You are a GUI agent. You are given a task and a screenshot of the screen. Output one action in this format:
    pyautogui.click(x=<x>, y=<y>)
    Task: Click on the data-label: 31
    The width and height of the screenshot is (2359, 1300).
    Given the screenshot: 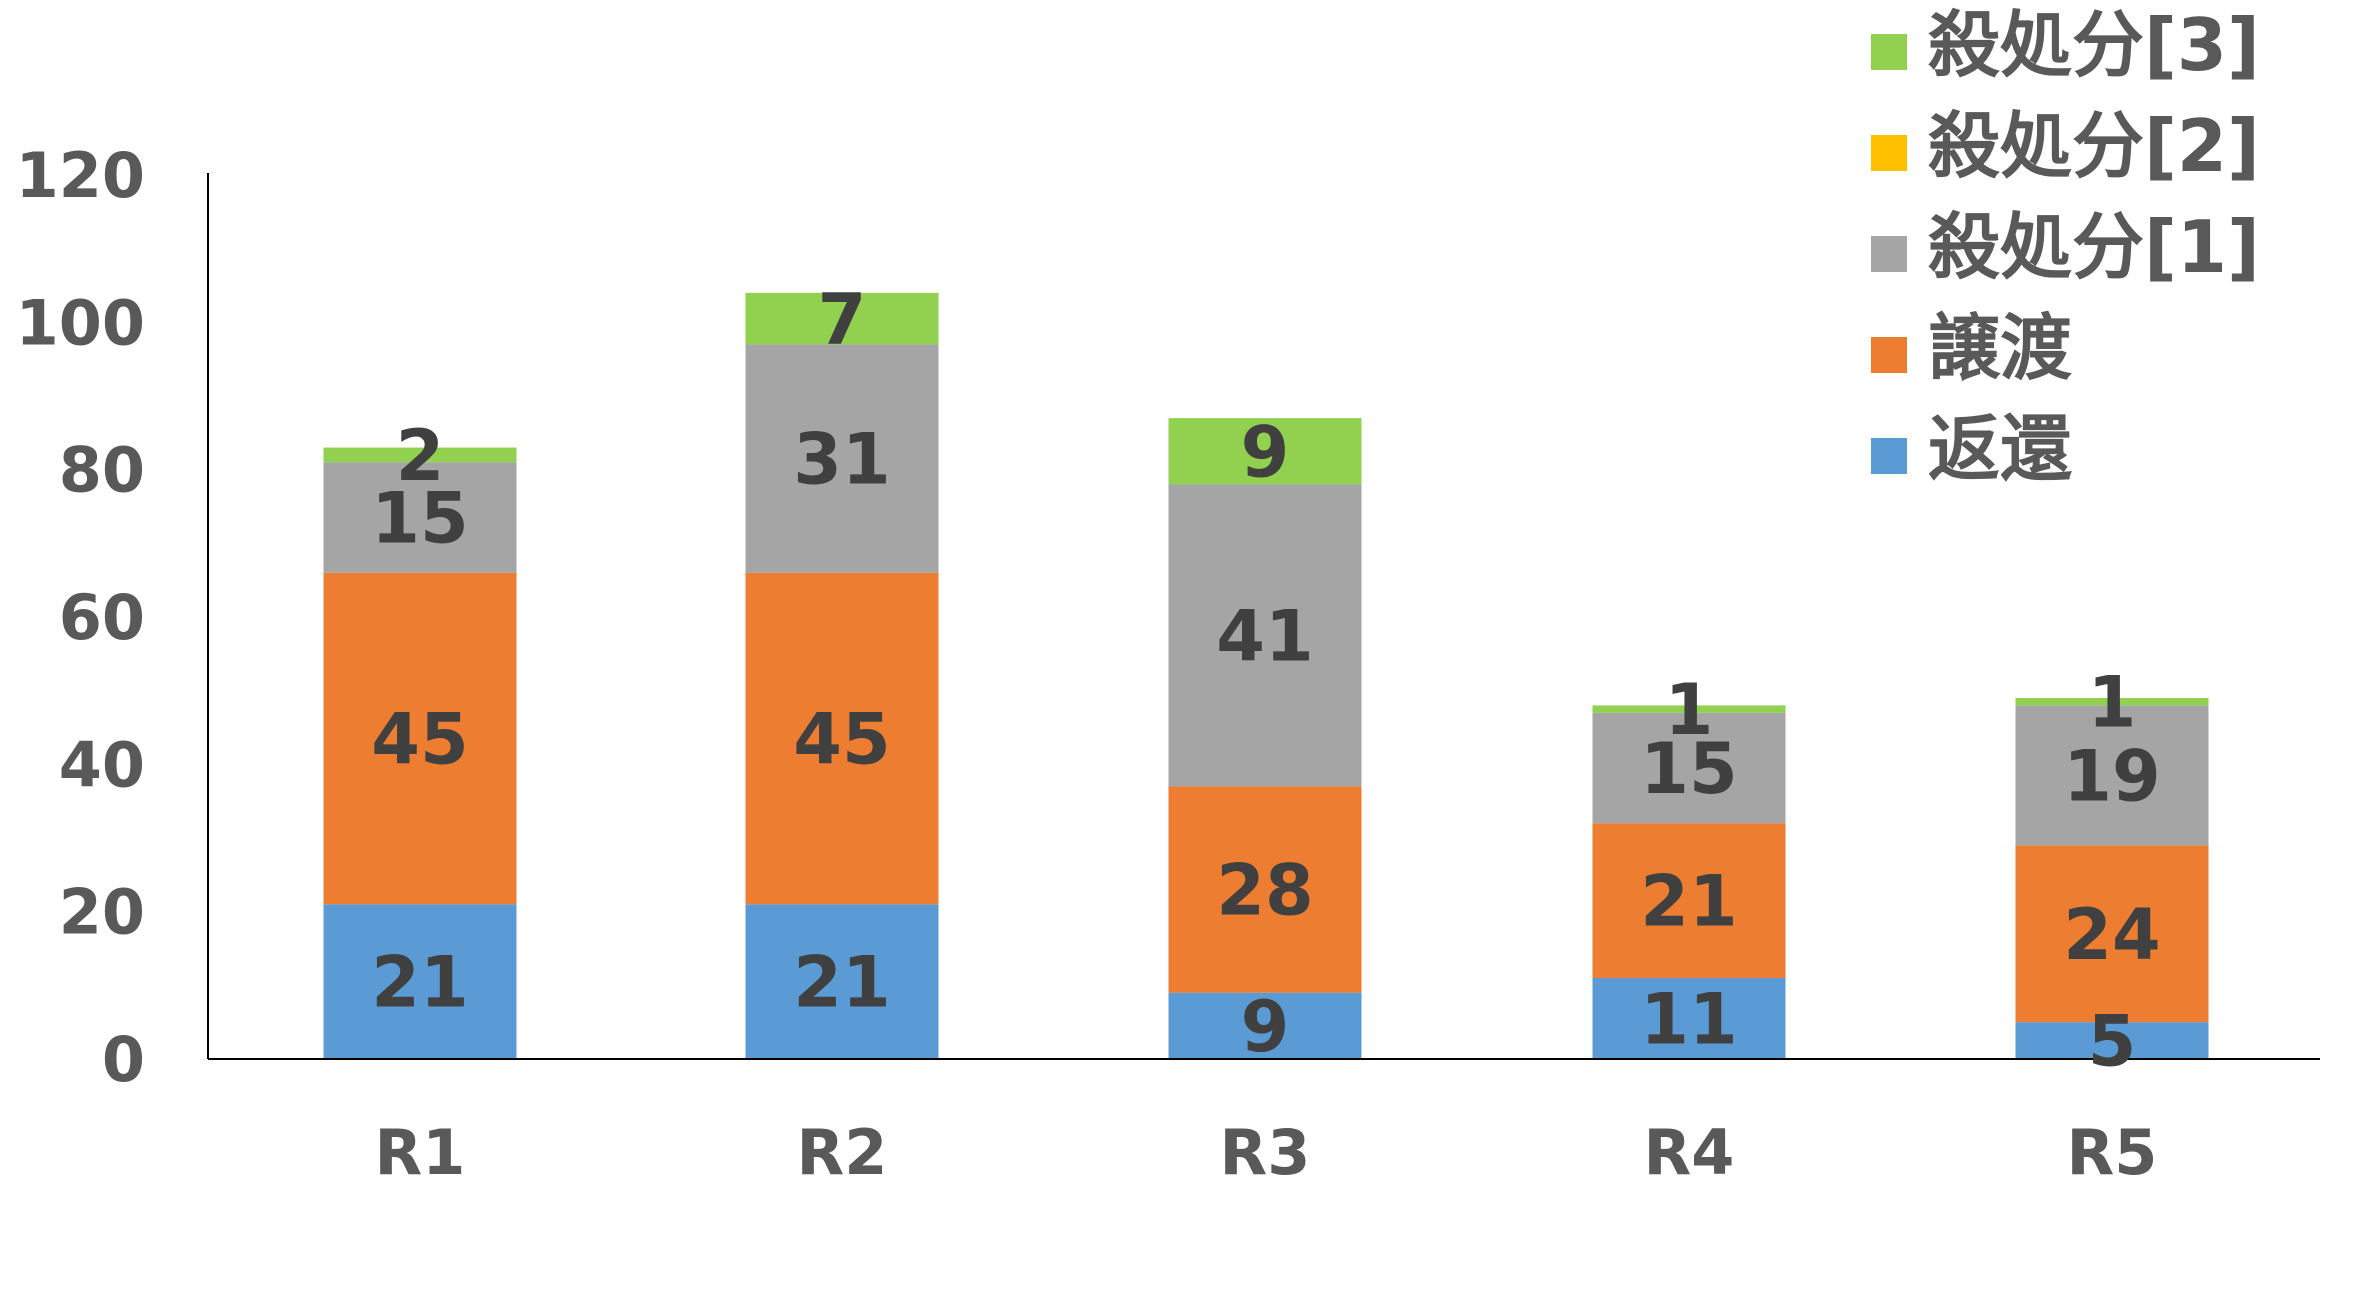 What is the action you would take?
    pyautogui.click(x=841, y=460)
    